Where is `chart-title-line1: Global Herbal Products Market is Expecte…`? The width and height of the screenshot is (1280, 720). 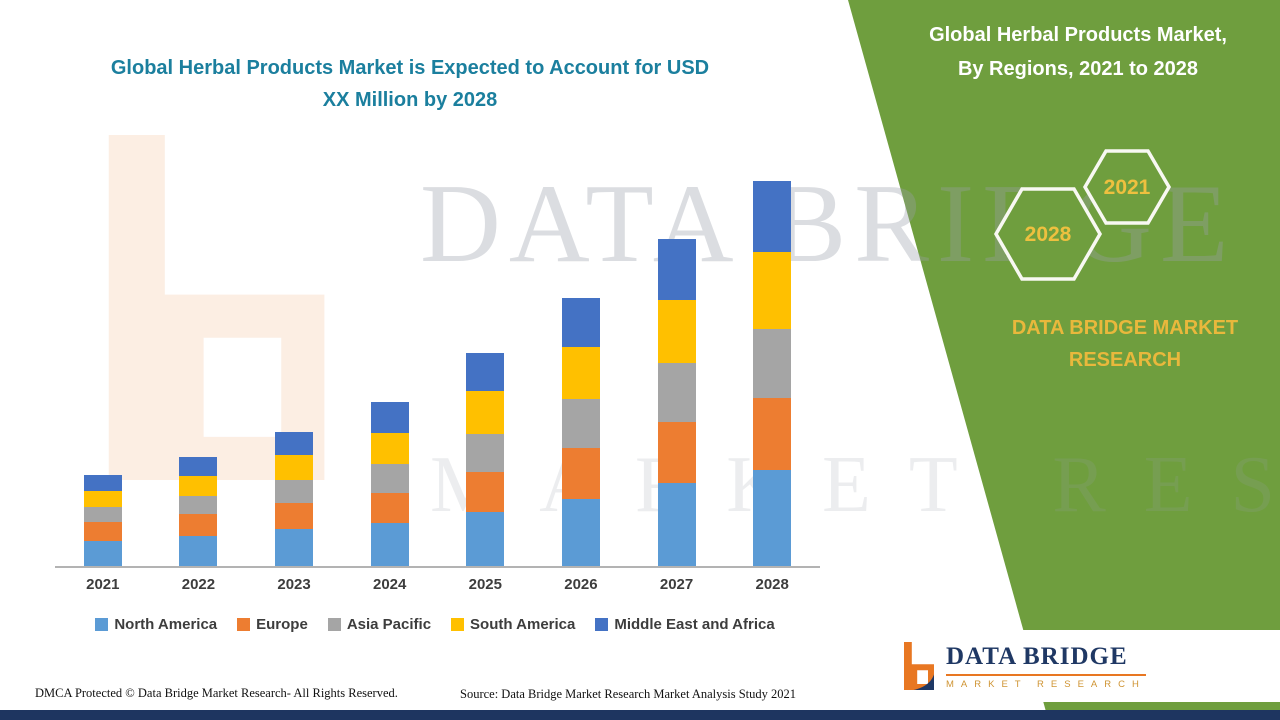 chart-title-line1: Global Herbal Products Market is Expecte… is located at coordinates (410, 68).